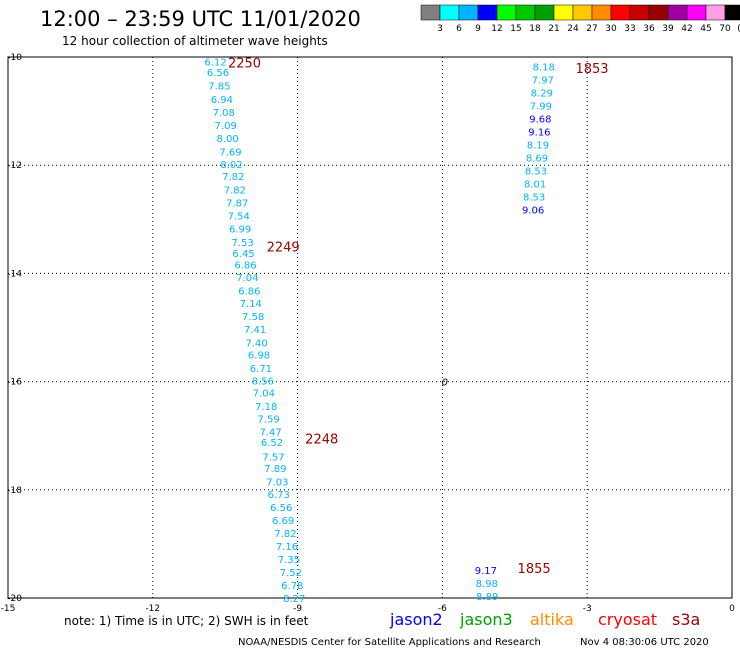 The image size is (740, 650). Describe the element at coordinates (14, 58) in the screenshot. I see `y-tick-label: -10` at that location.